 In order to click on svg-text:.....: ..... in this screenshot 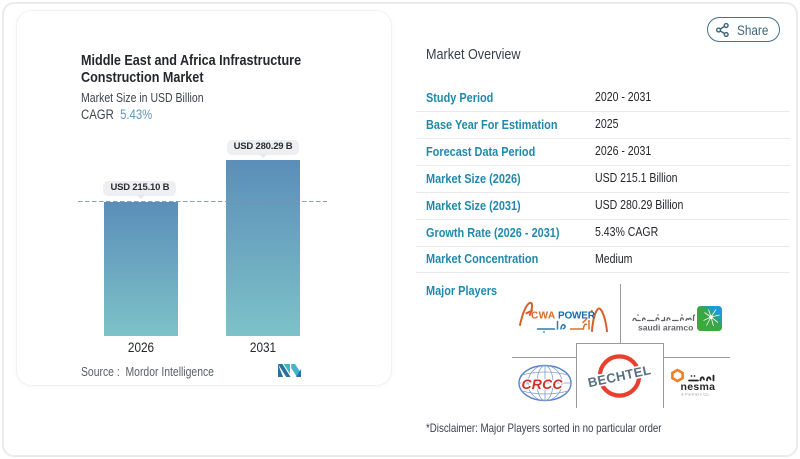, I will do `click(707, 394)`.